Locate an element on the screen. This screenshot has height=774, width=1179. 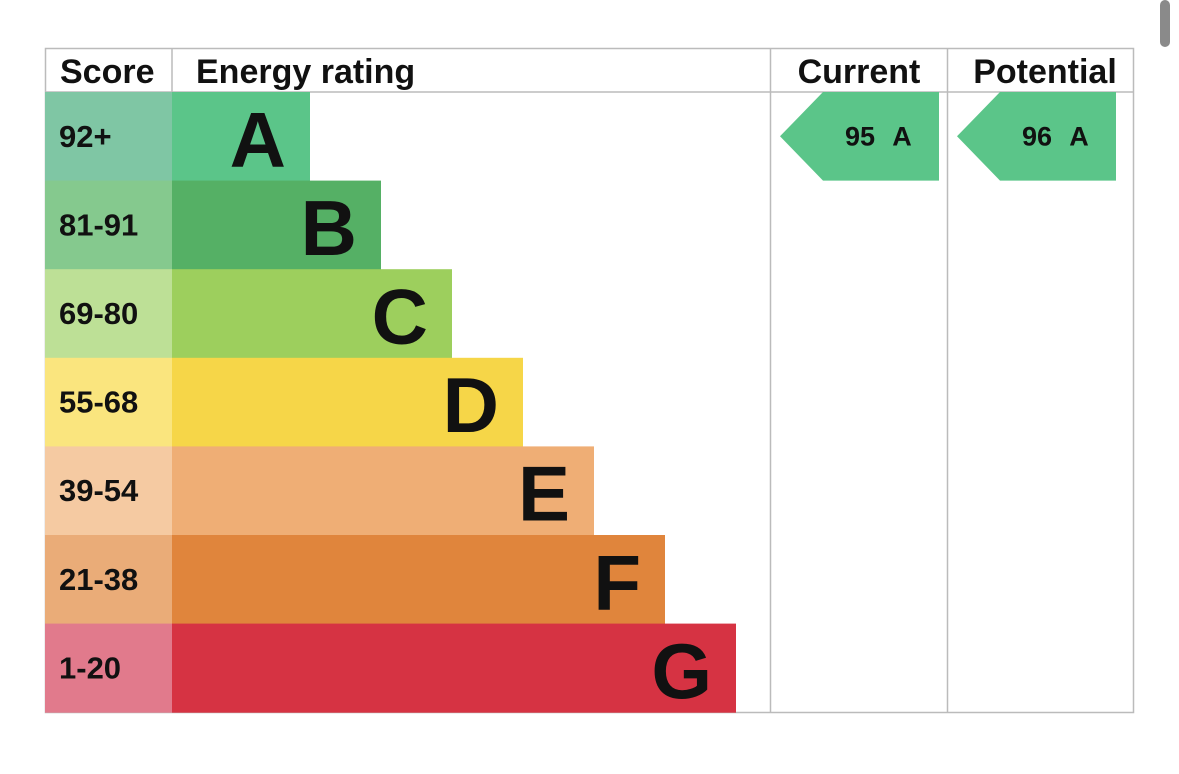
score-label: 55-68 is located at coordinates (98, 402).